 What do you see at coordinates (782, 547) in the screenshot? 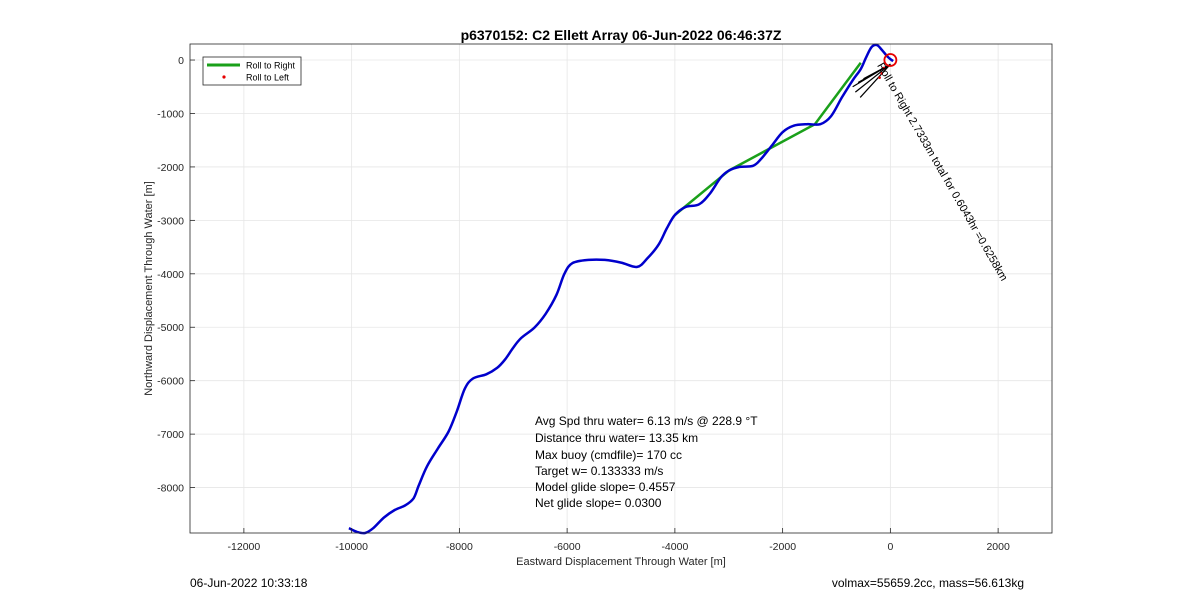
I see `x-tick-label: -2000` at bounding box center [782, 547].